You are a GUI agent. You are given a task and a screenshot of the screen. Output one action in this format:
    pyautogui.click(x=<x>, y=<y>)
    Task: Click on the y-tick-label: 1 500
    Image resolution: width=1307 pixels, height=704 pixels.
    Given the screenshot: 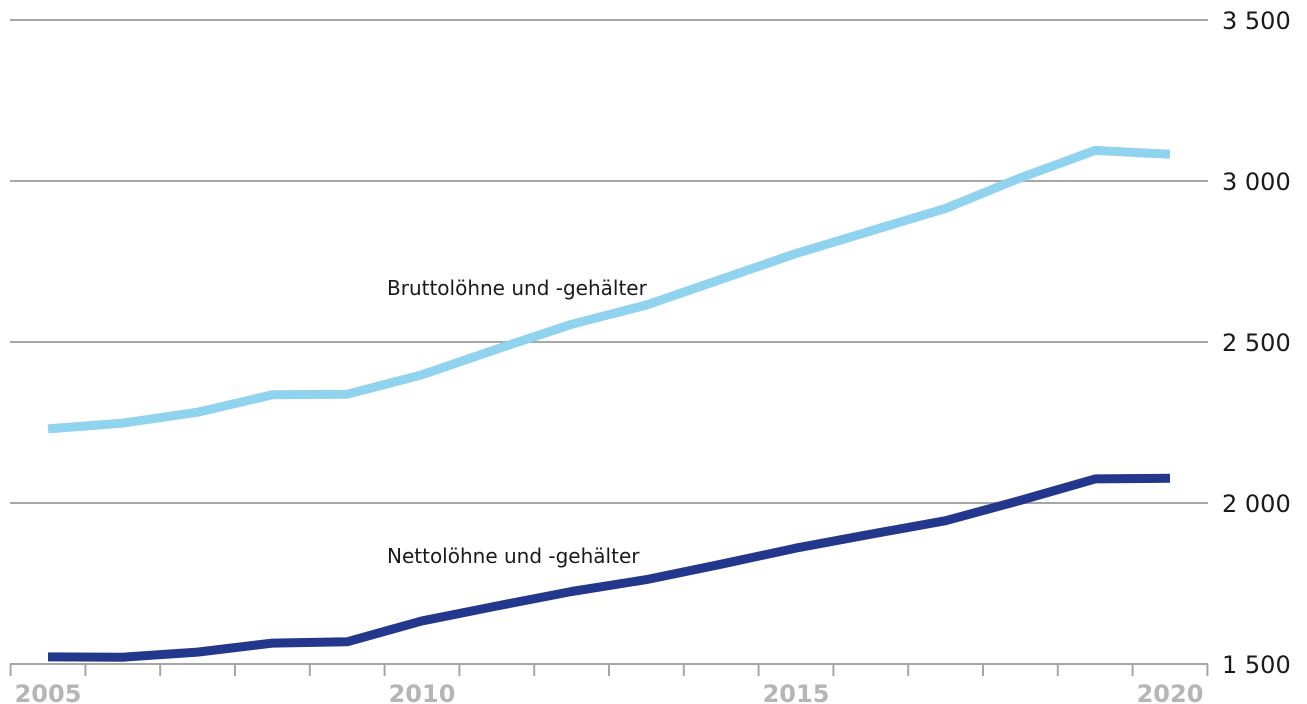 What is the action you would take?
    pyautogui.click(x=1256, y=665)
    